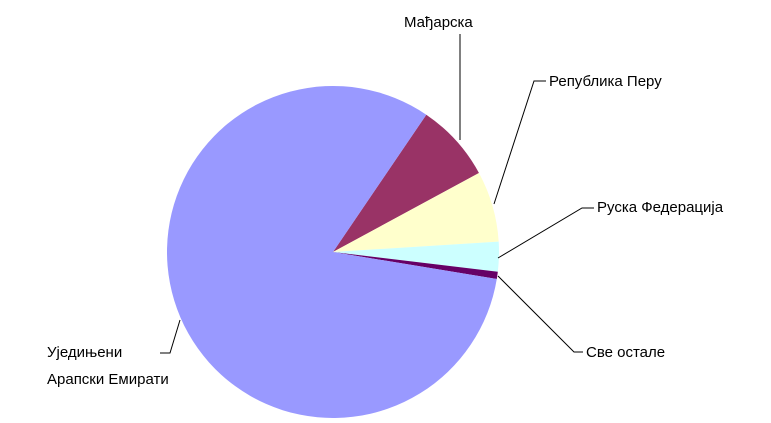 This screenshot has width=771, height=423. What do you see at coordinates (438, 22) in the screenshot?
I see `slice-label: Мађарска` at bounding box center [438, 22].